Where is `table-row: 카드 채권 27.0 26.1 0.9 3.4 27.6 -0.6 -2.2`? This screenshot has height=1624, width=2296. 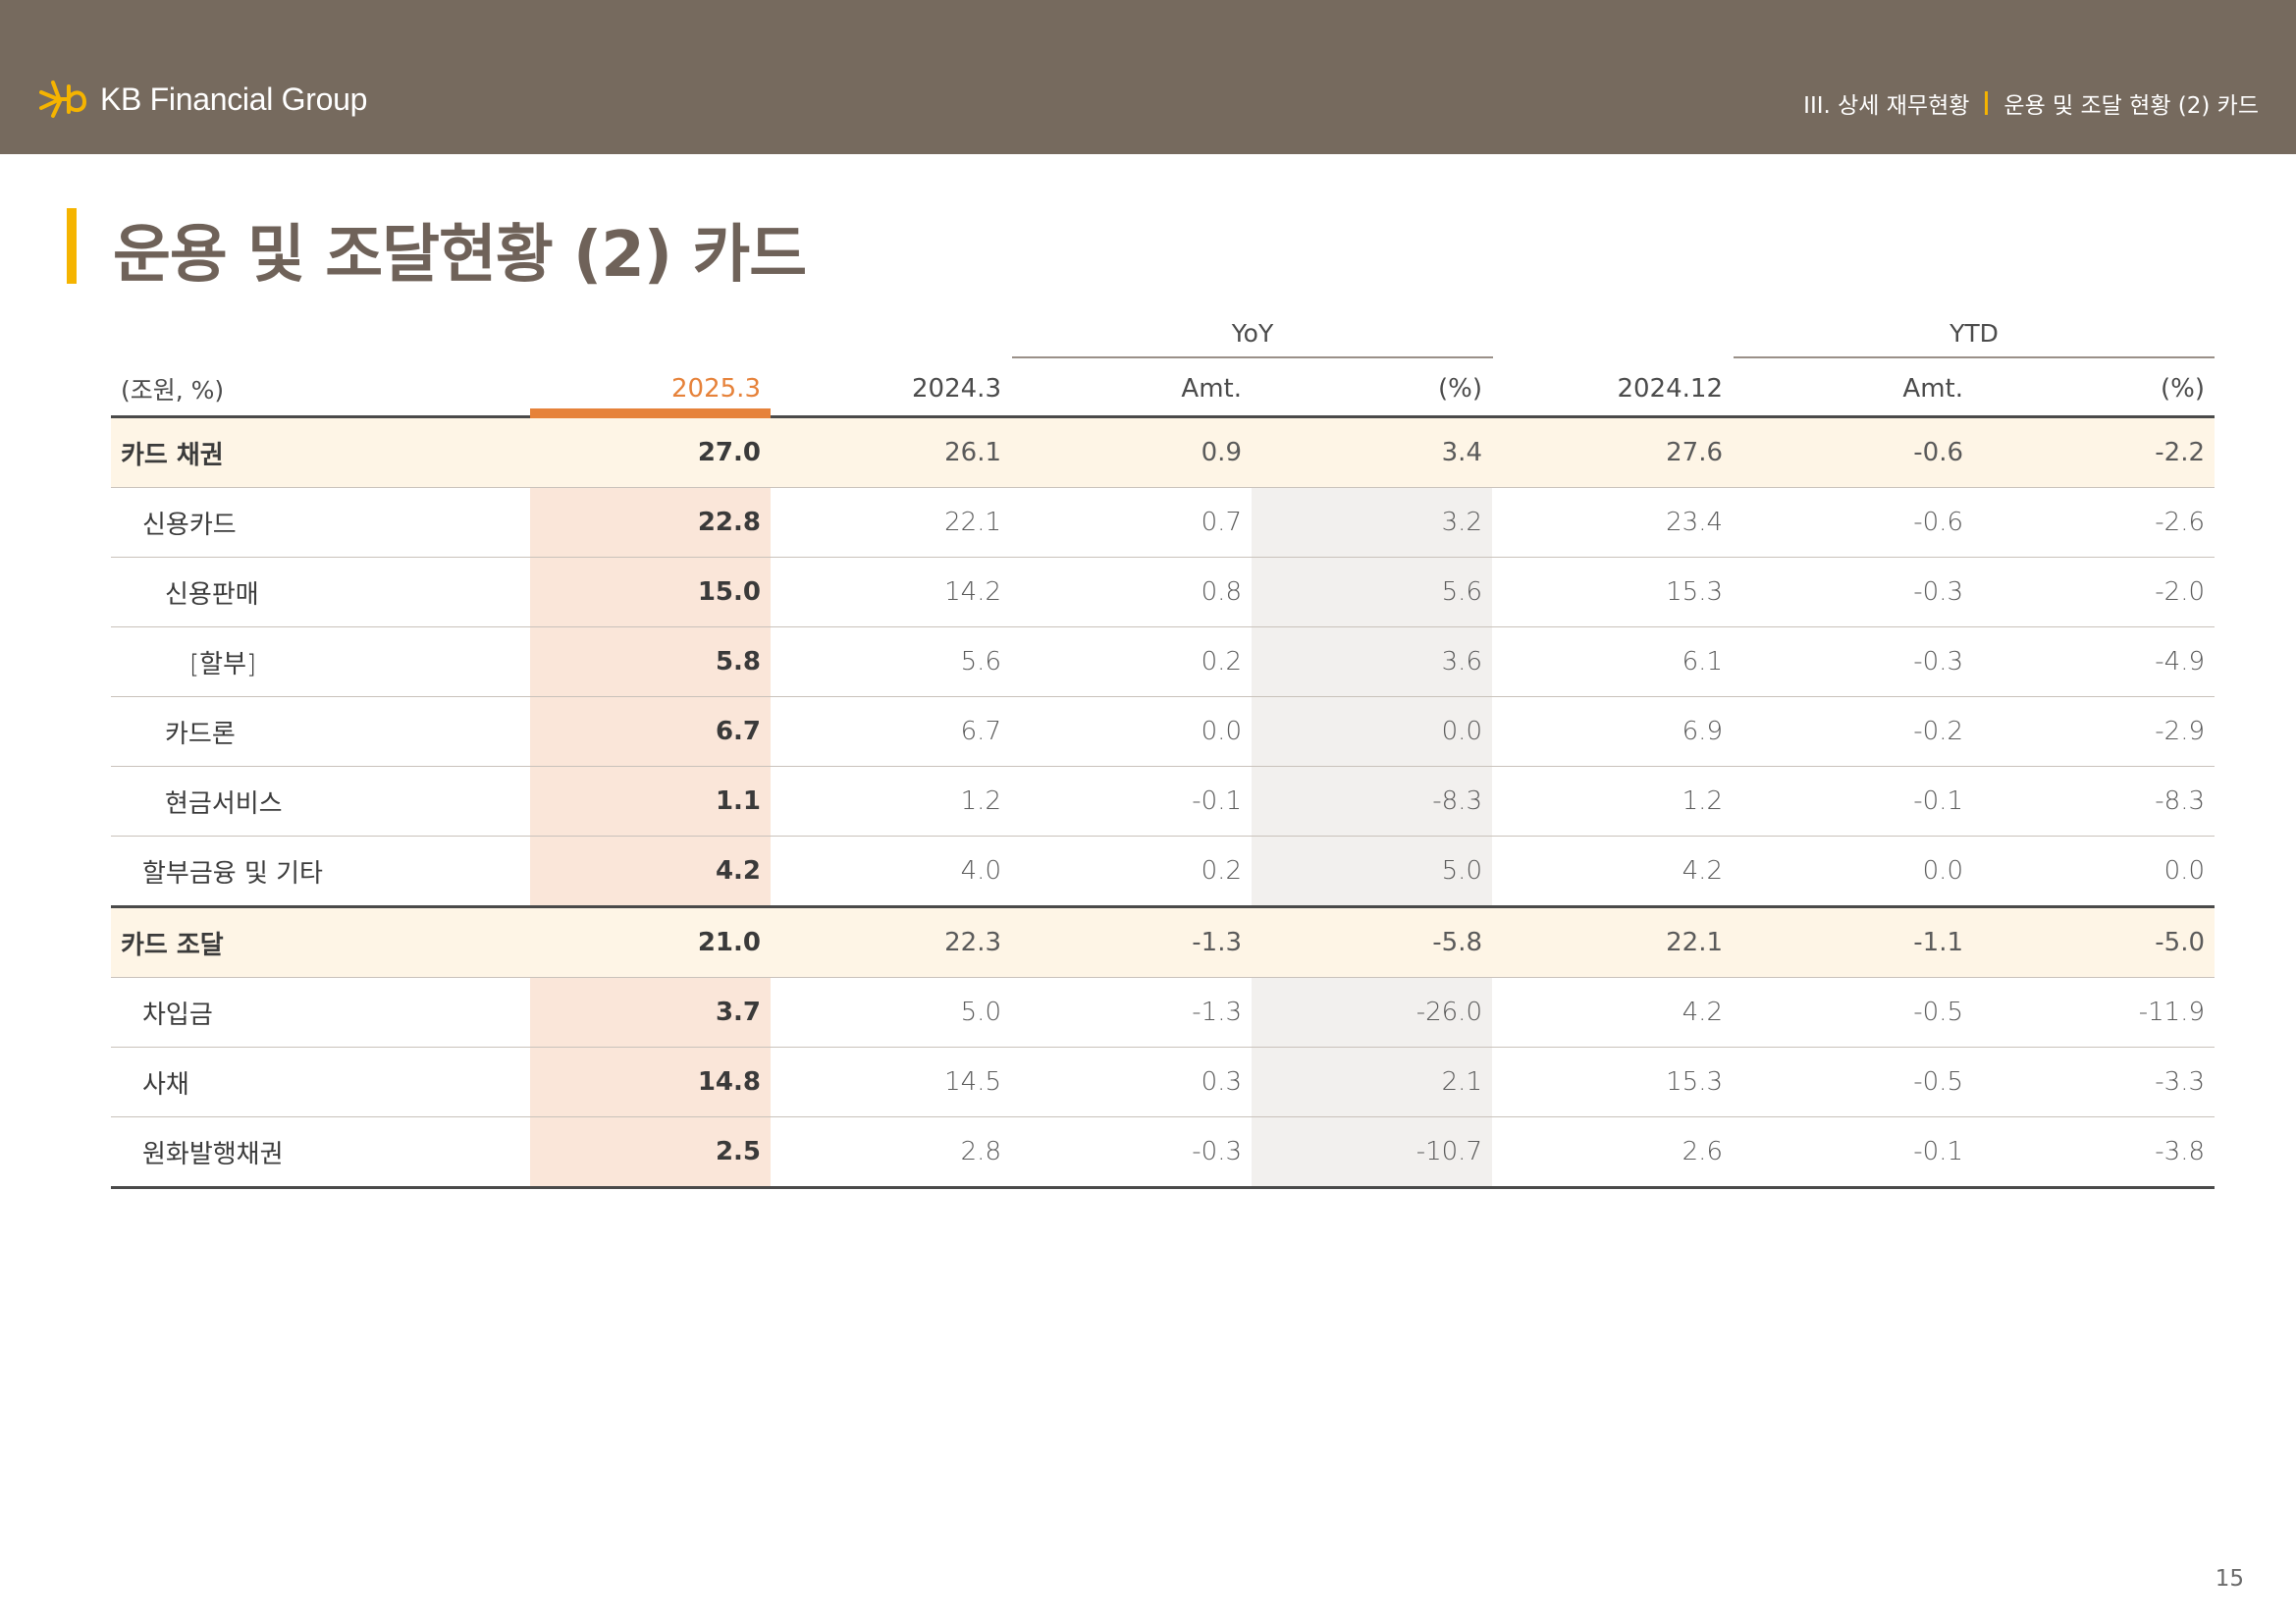 table-row: 카드 채권 27.0 26.1 0.9 3.4 27.6 -0.6 -2.2 is located at coordinates (1163, 452).